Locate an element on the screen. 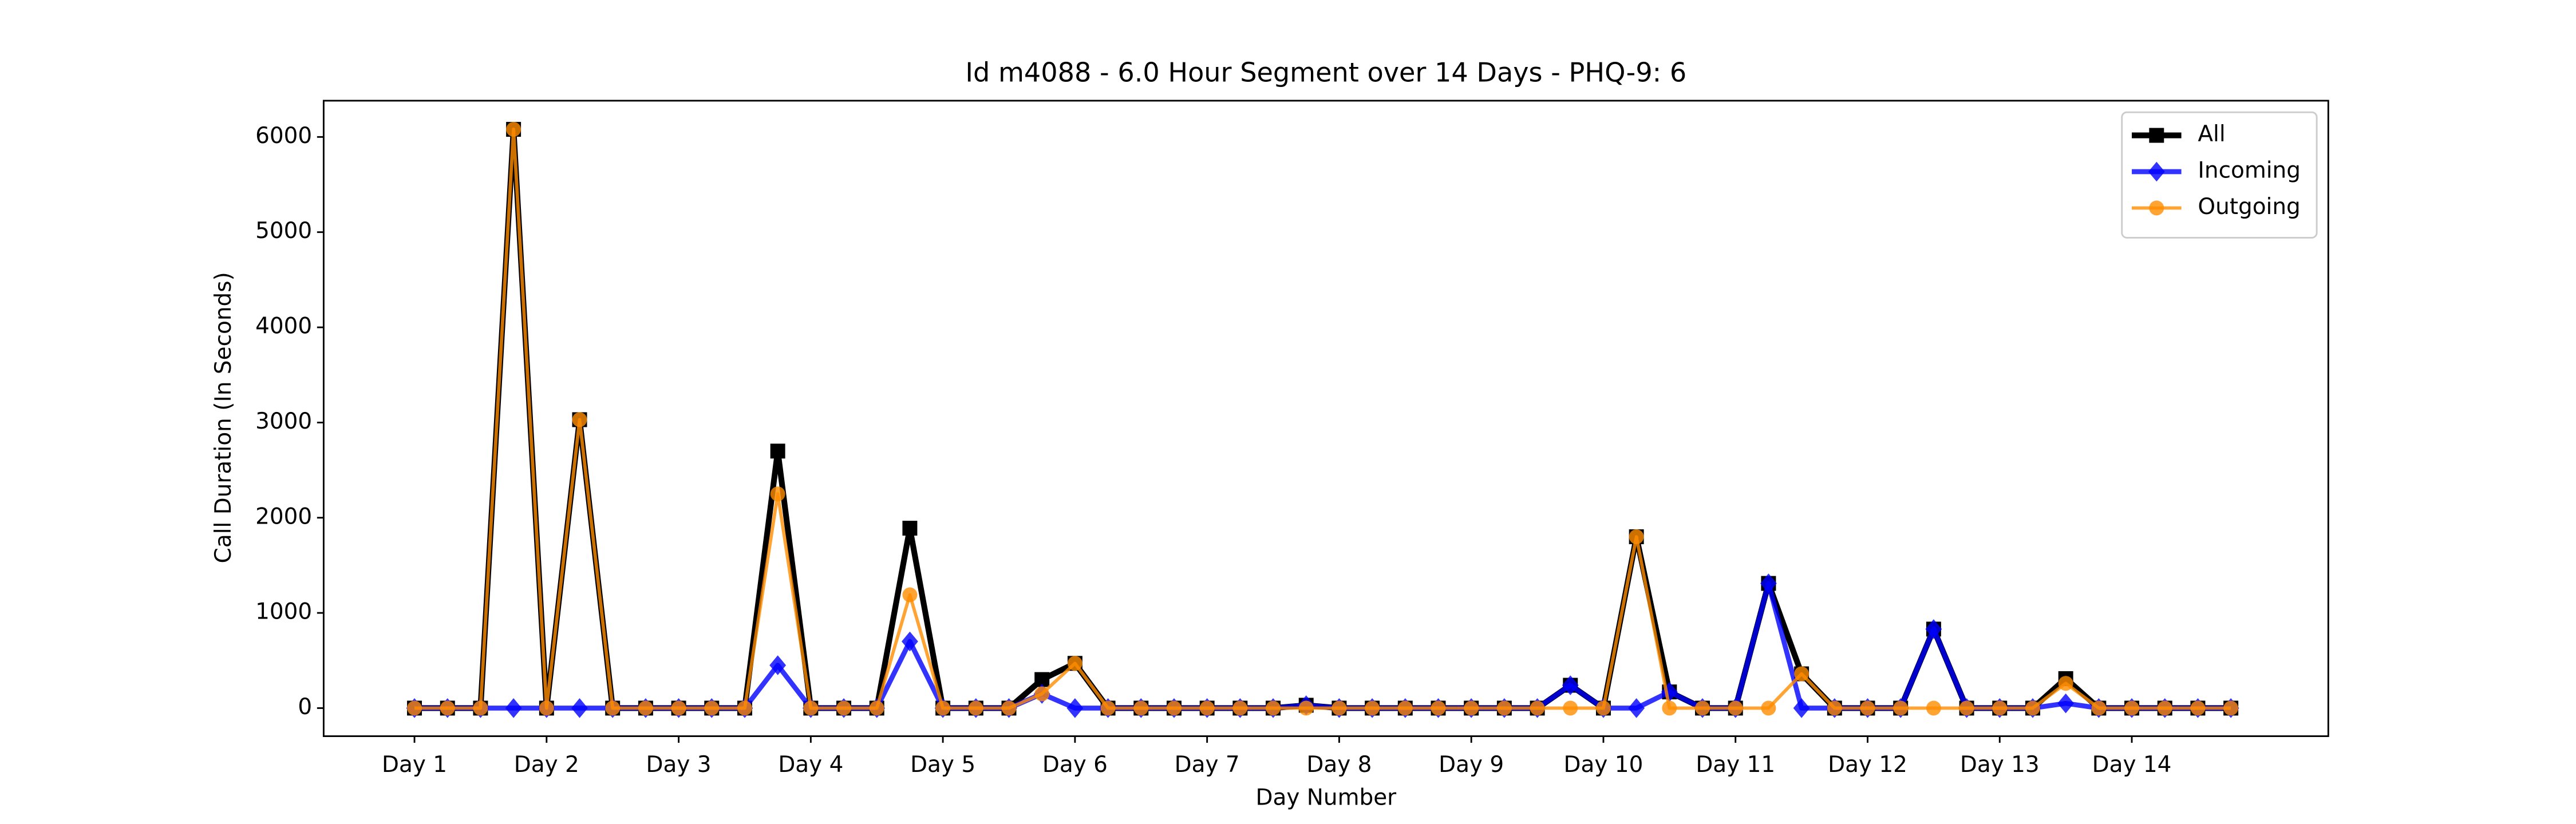 The height and width of the screenshot is (824, 2576). x-tick-label: Day 10 is located at coordinates (1603, 765).